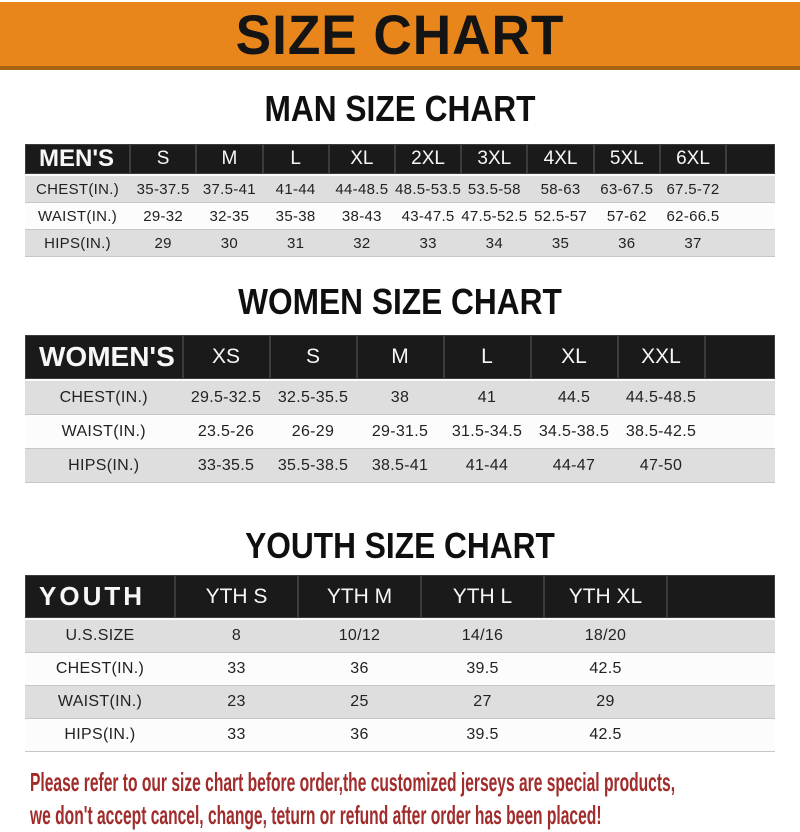 Image resolution: width=800 pixels, height=832 pixels. What do you see at coordinates (226, 465) in the screenshot?
I see `size-value: 33-35.5` at bounding box center [226, 465].